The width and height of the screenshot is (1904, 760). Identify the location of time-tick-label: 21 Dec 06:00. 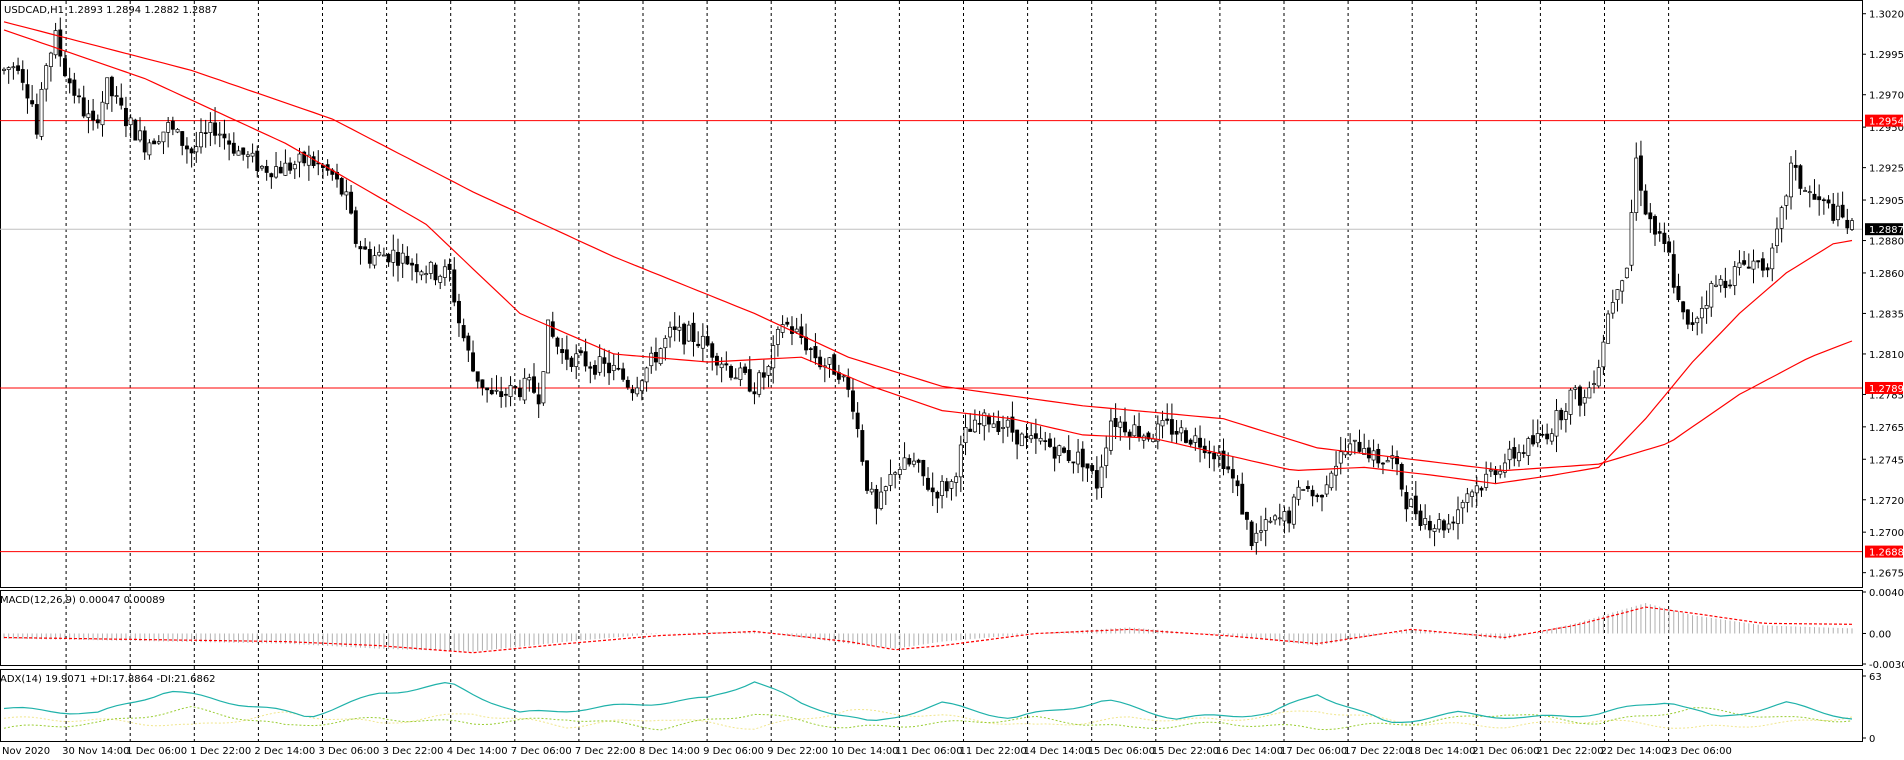
(1505, 751).